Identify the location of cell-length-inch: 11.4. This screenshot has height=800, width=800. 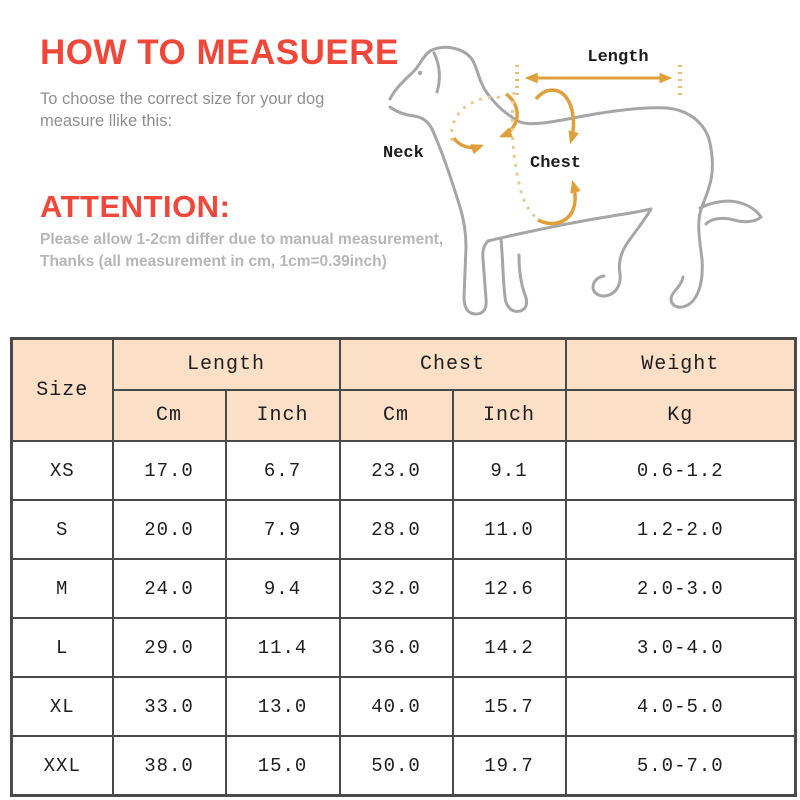
(282, 647).